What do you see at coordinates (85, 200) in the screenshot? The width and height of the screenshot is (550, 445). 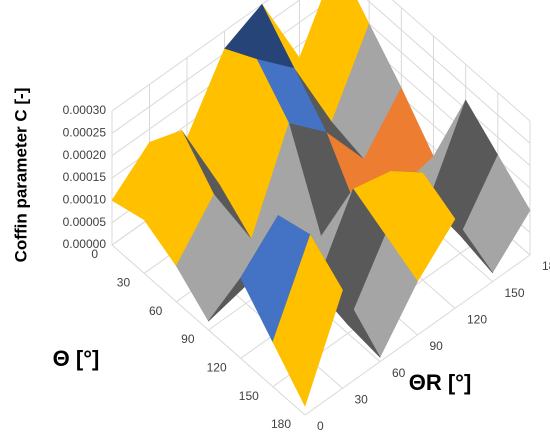 I see `z-tick-label: 0.00010` at bounding box center [85, 200].